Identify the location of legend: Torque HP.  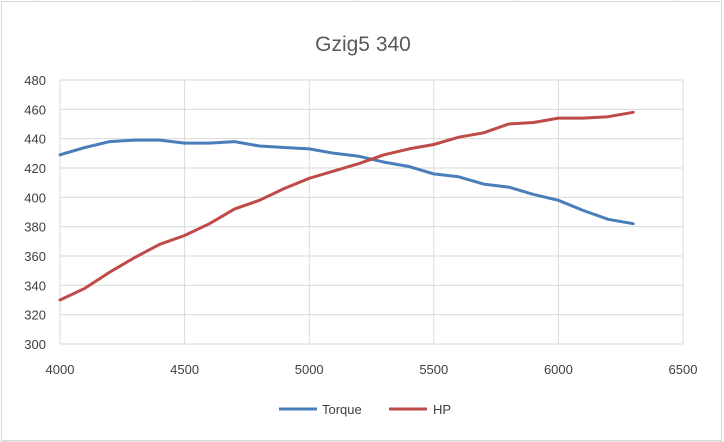
(365, 409).